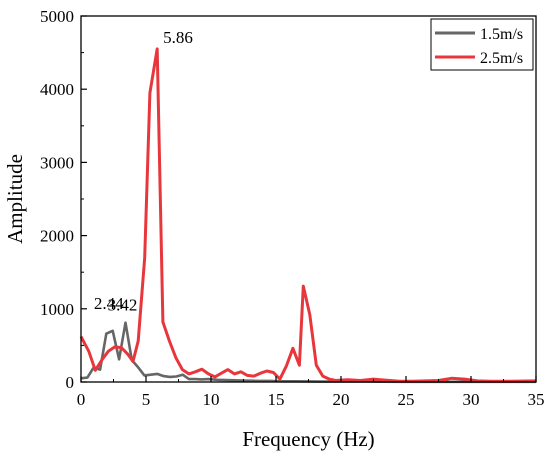  I want to click on y-tick-label: 3000, so click(57, 162).